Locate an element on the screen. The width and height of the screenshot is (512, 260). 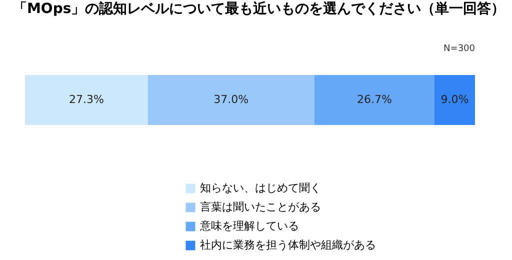
legend-label: 意味を理解している is located at coordinates (249, 226).